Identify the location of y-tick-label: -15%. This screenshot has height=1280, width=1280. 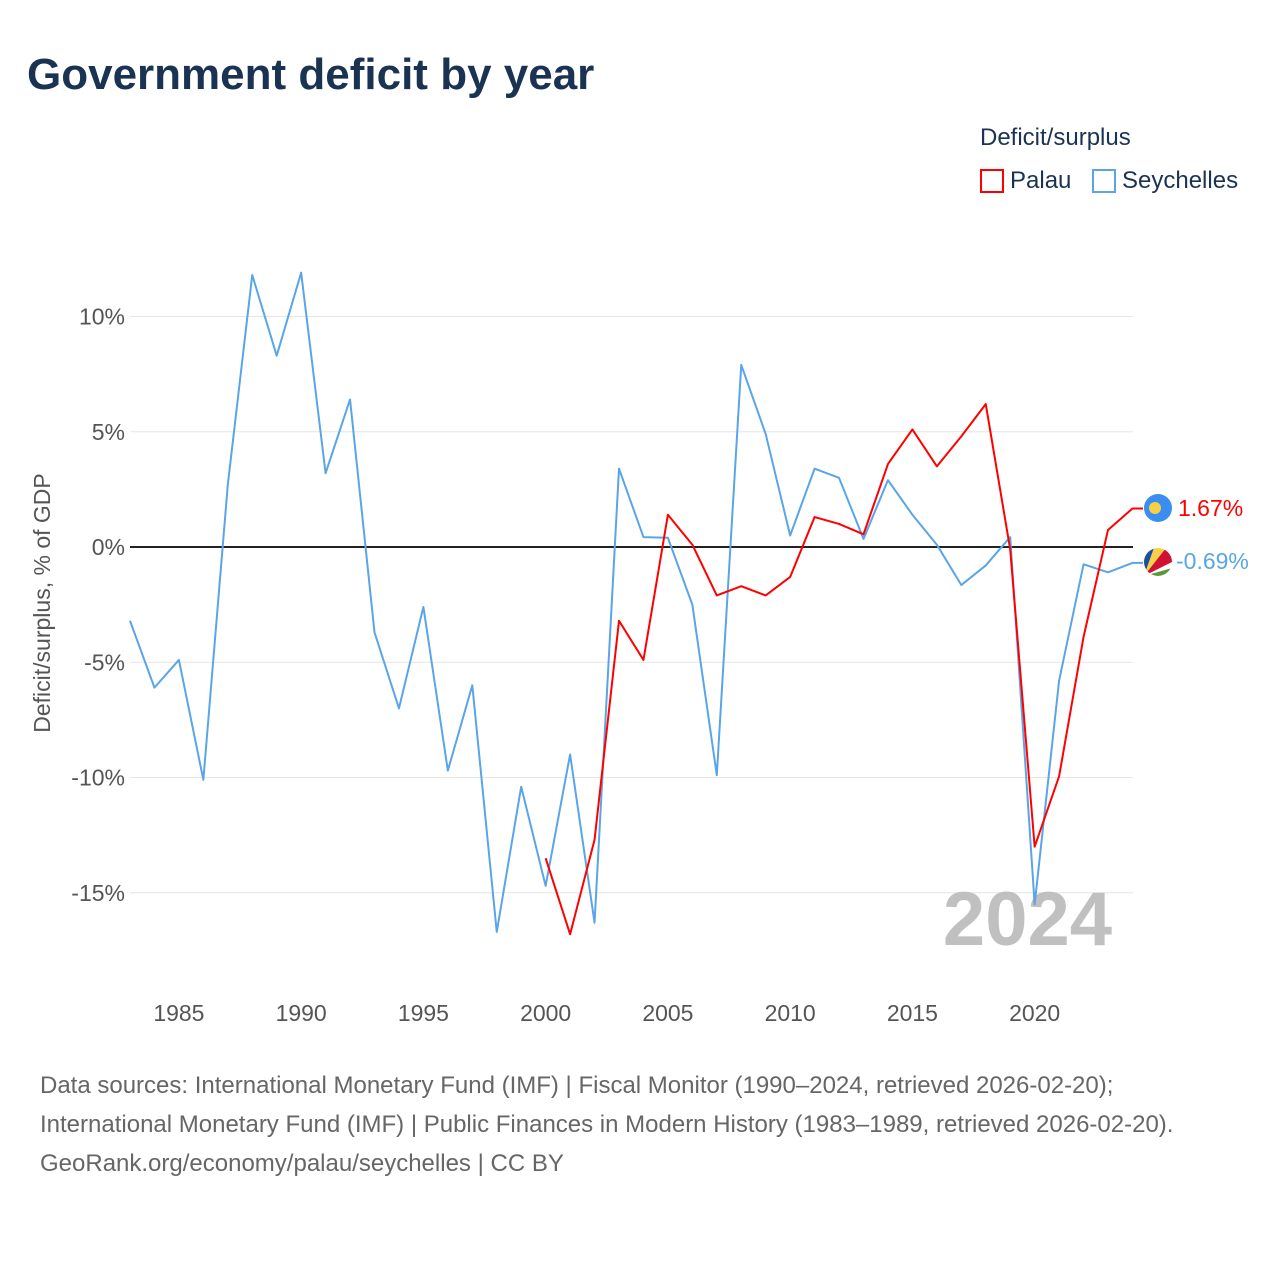
(98, 893).